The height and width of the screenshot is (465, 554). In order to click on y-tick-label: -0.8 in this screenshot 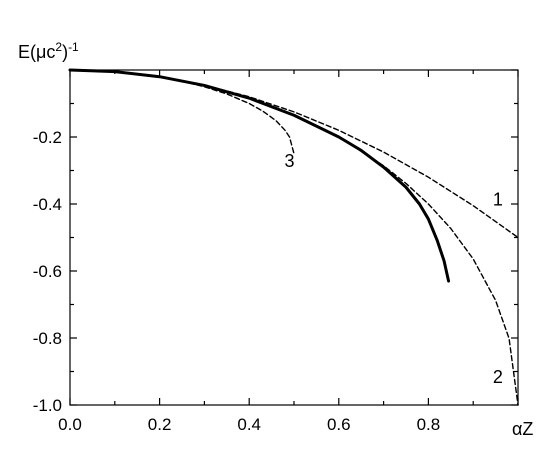, I will do `click(47, 338)`.